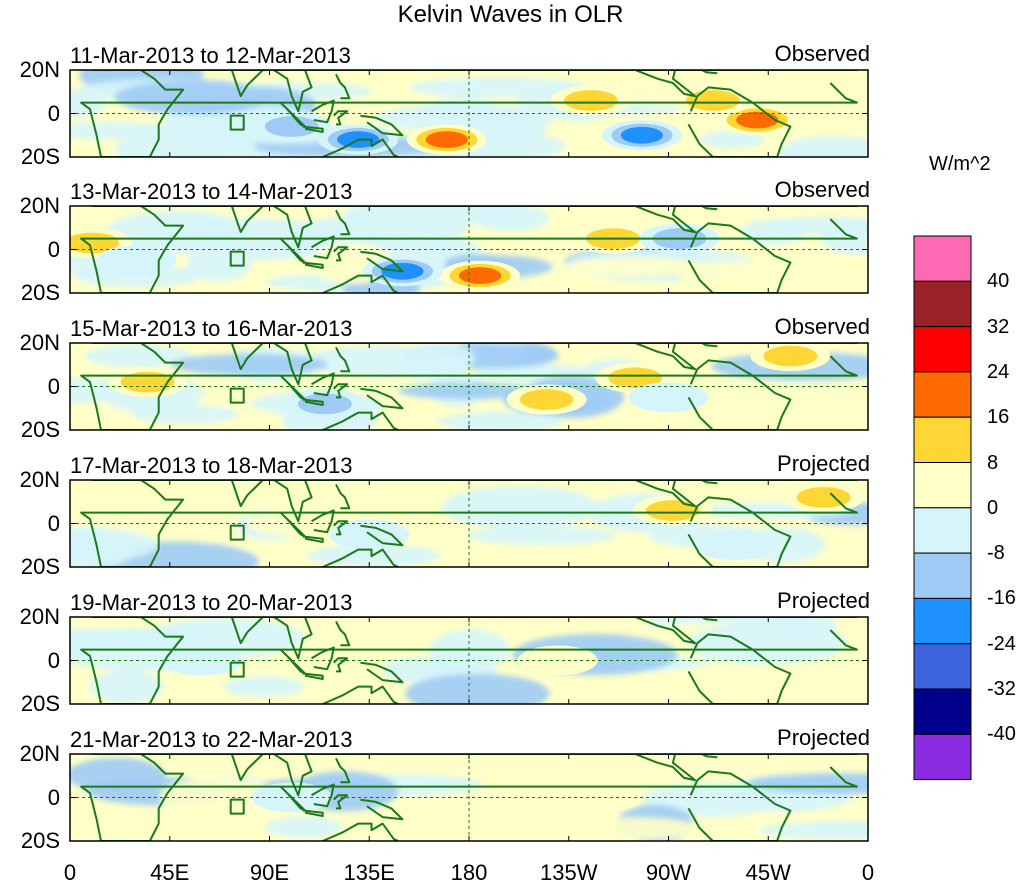  I want to click on colorbar-tick-label: -40, so click(1001, 734).